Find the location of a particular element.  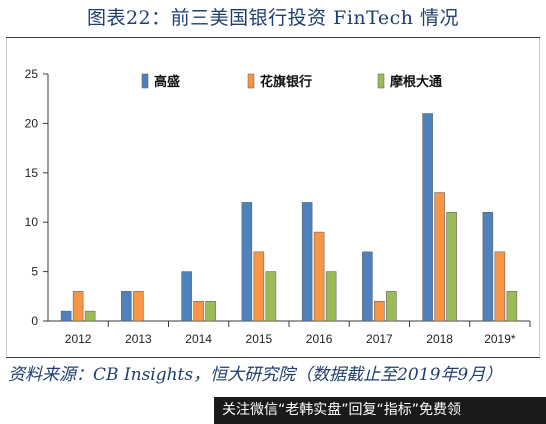

x-tick-label: 2012 is located at coordinates (78, 339).